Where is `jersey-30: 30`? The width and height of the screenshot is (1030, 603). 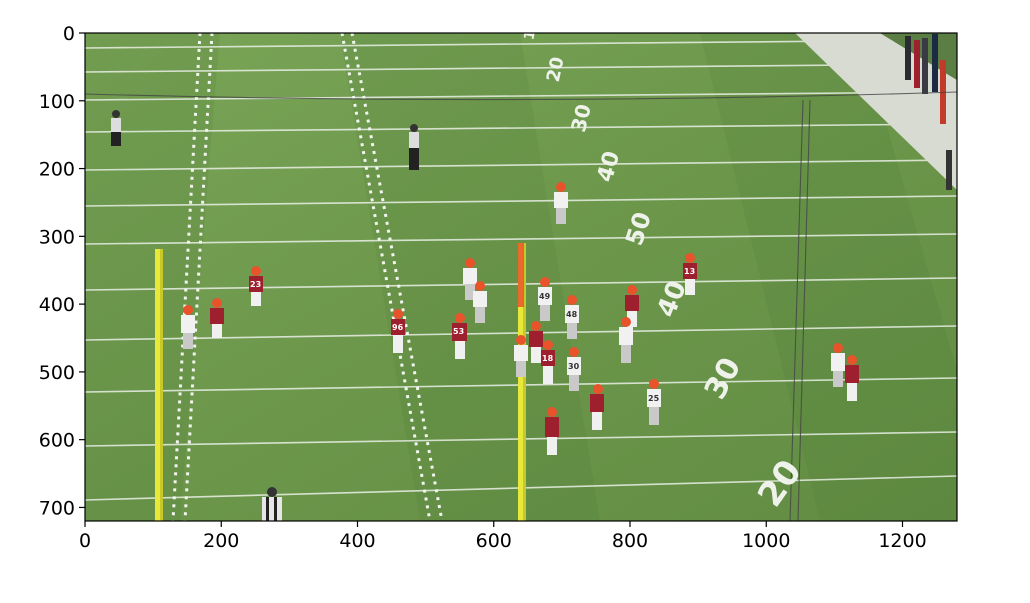
jersey-30: 30 is located at coordinates (574, 366).